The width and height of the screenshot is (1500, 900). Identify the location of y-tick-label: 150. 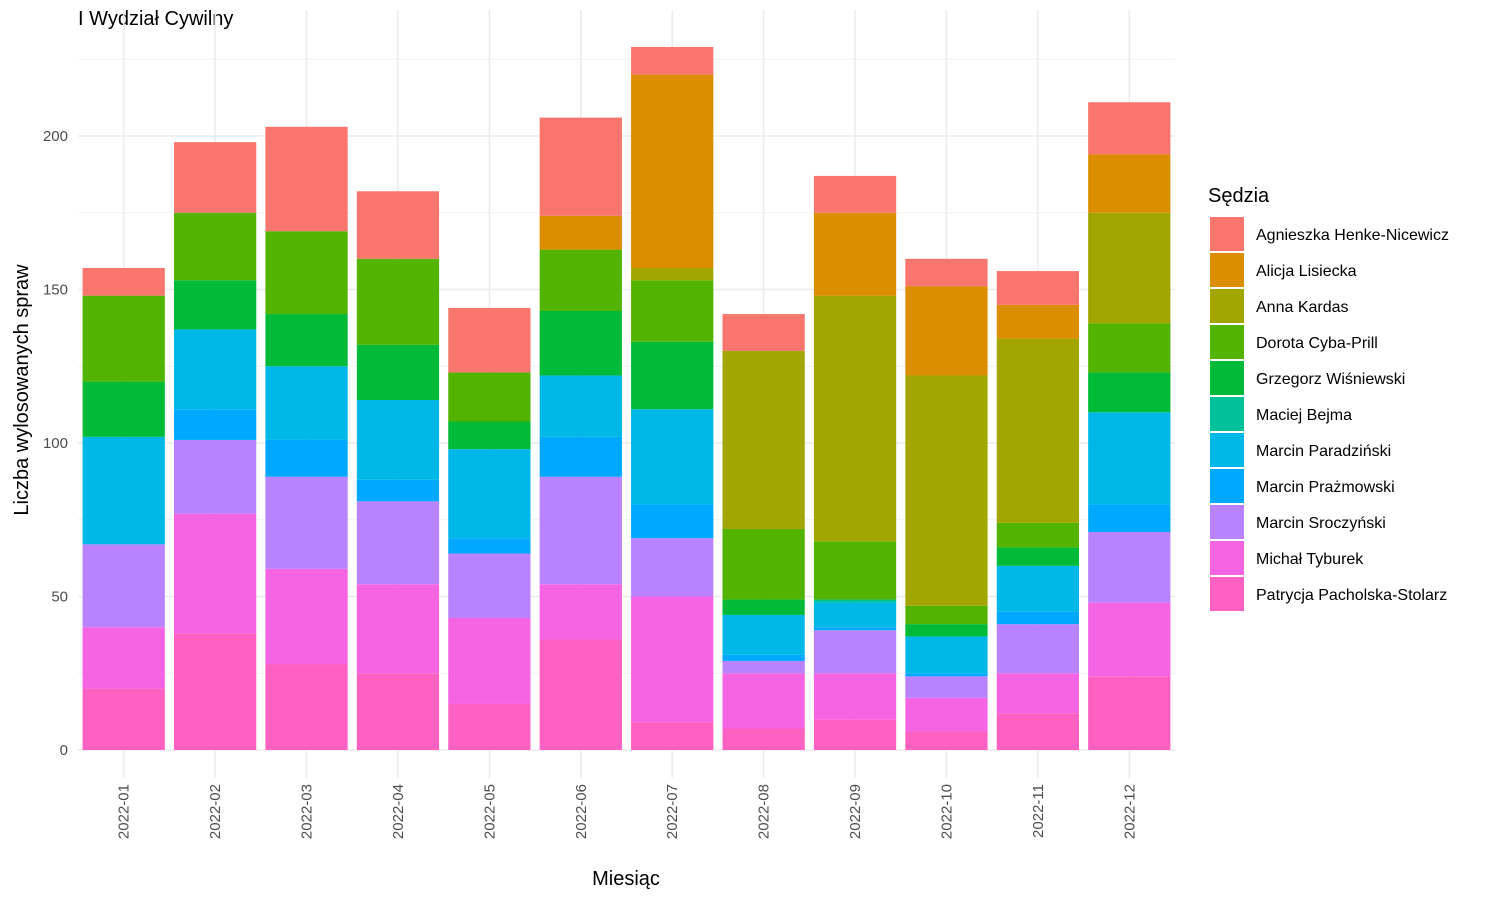
(55, 290).